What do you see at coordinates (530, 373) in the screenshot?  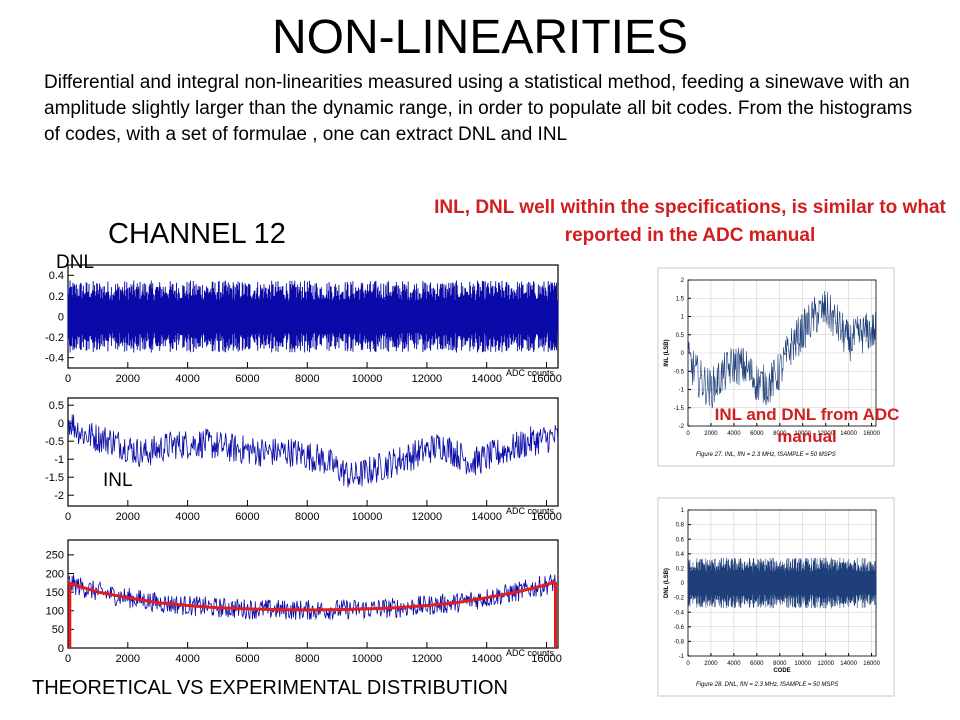 I see `dnl-x-axis-label: ADC counts` at bounding box center [530, 373].